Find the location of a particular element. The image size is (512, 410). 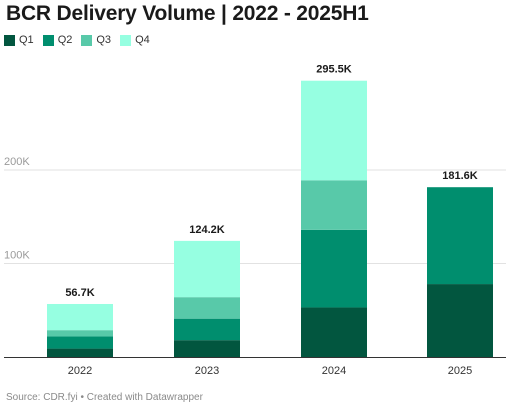

legend-label-q4: Q4 is located at coordinates (142, 40).